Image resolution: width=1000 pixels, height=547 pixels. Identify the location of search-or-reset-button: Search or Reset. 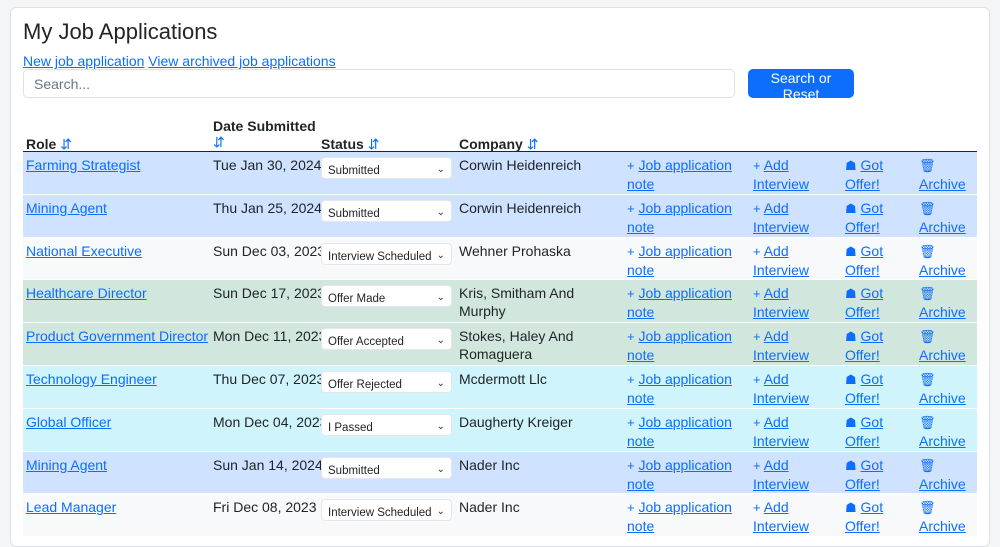
(801, 85).